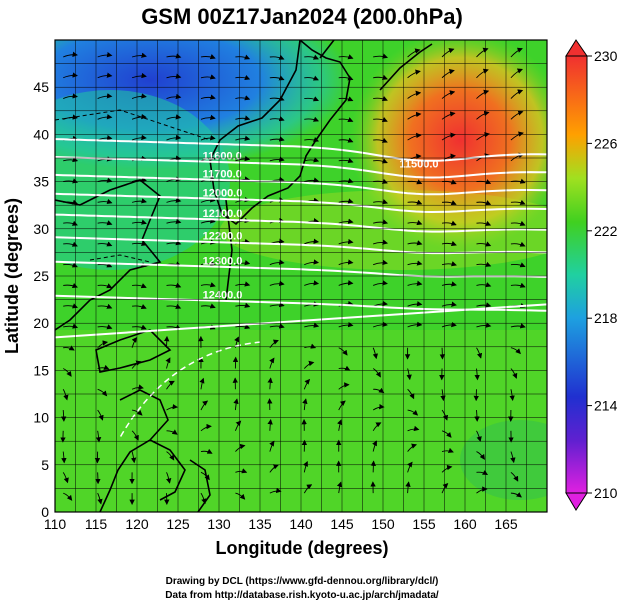  Describe the element at coordinates (41, 87) in the screenshot. I see `y-tick-label: 45` at that location.